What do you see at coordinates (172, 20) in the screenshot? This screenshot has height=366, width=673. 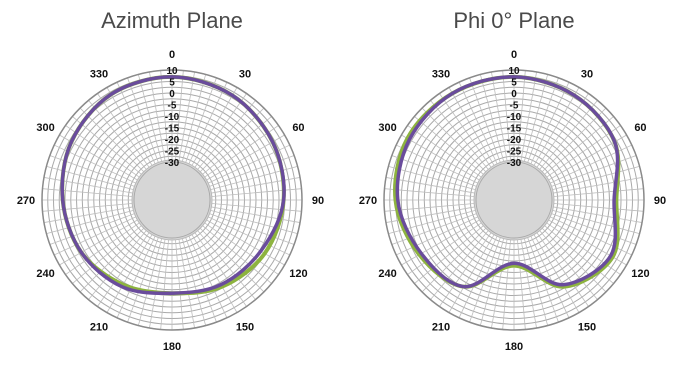 I see `chart-title: Azimuth Plane` at bounding box center [172, 20].